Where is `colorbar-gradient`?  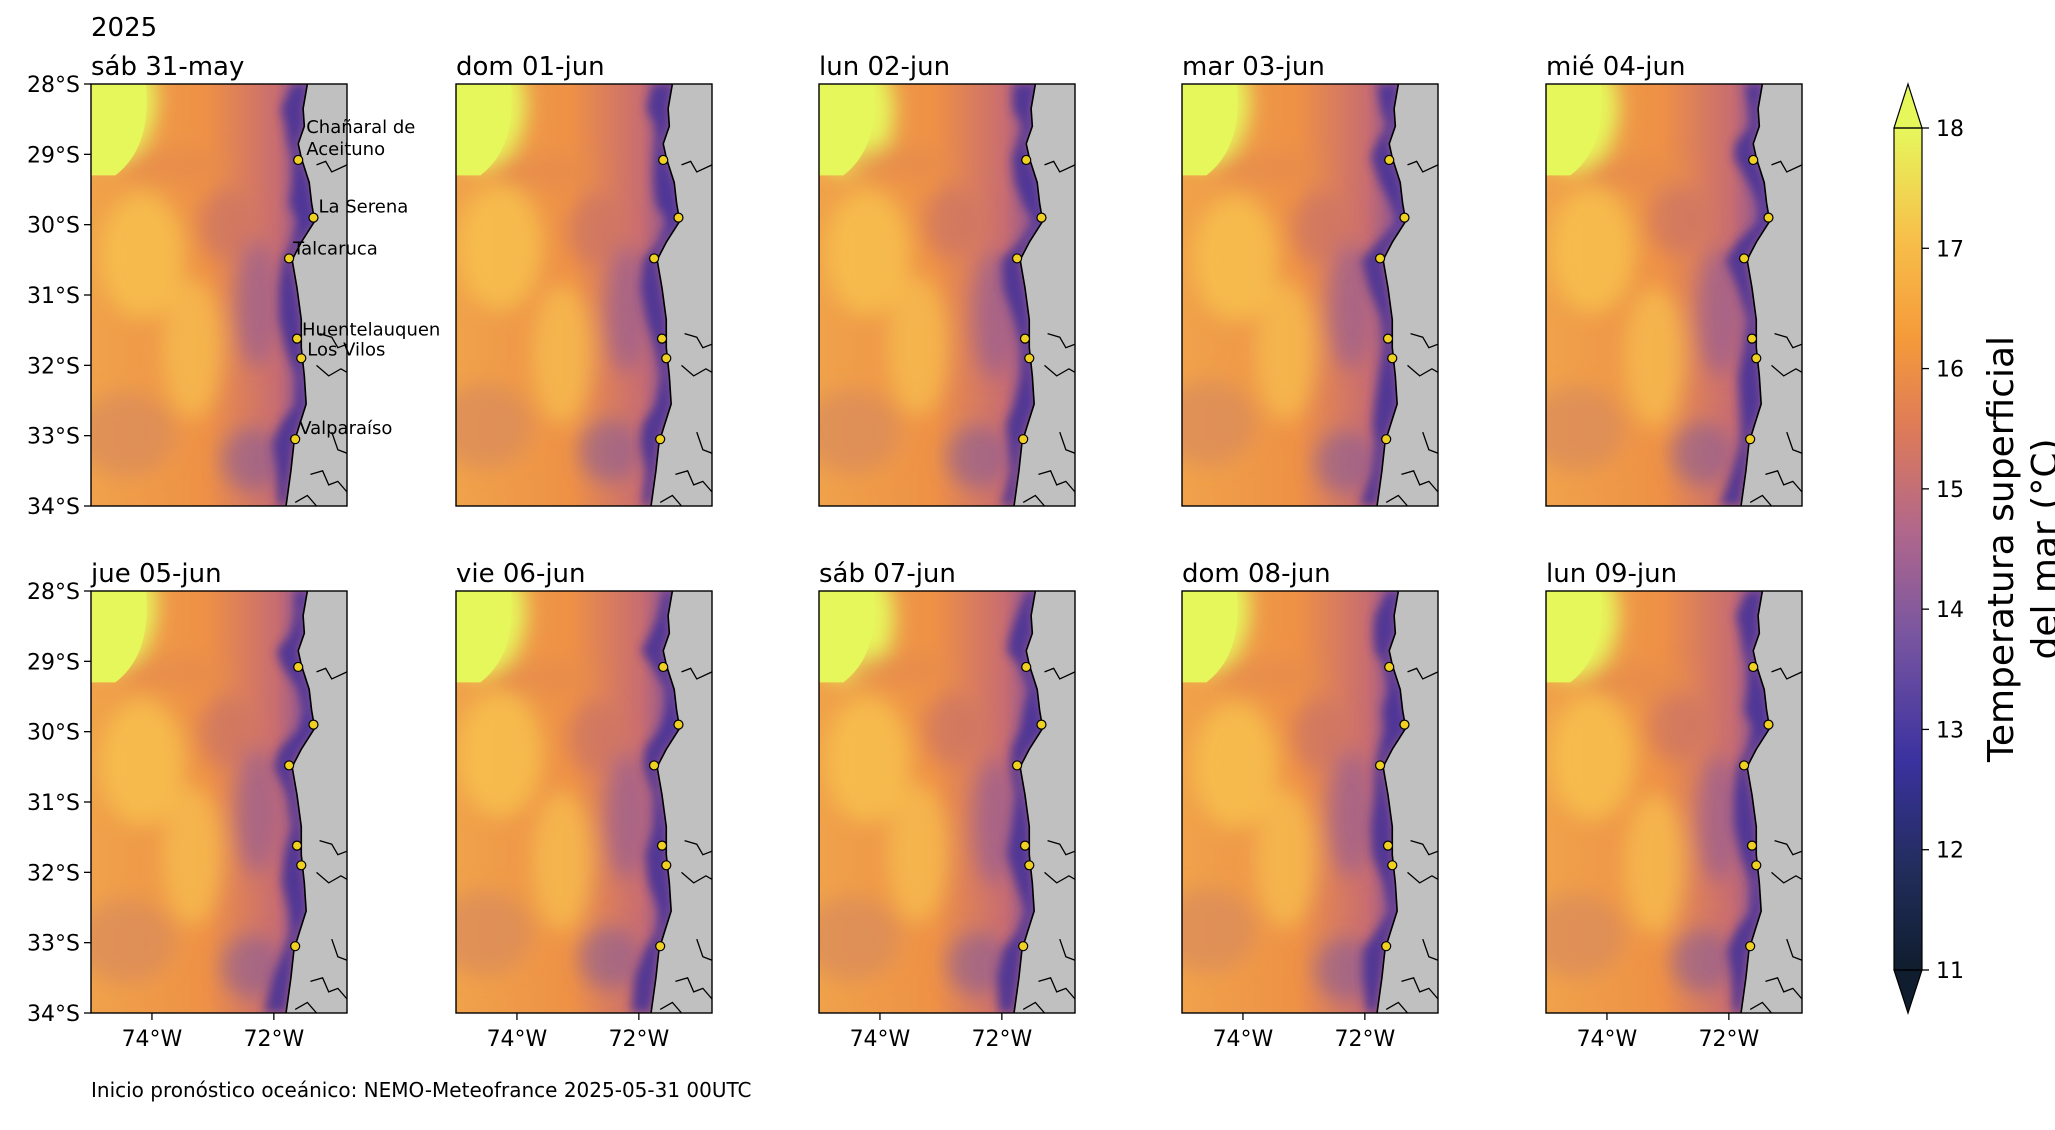 colorbar-gradient is located at coordinates (1908, 549).